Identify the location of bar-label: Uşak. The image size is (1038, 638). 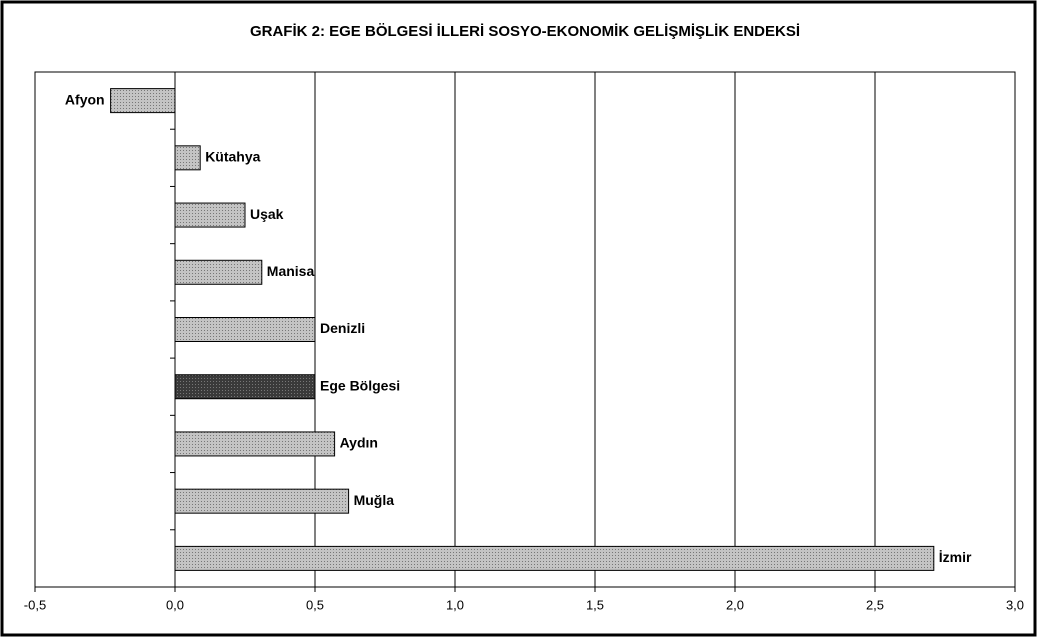
(267, 214).